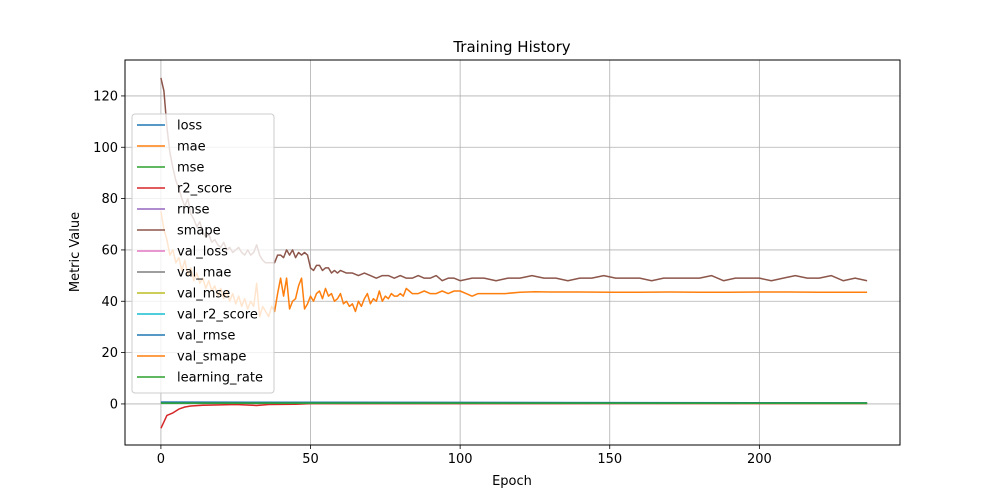  Describe the element at coordinates (512, 481) in the screenshot. I see `x-axis-label: Epoch` at that location.